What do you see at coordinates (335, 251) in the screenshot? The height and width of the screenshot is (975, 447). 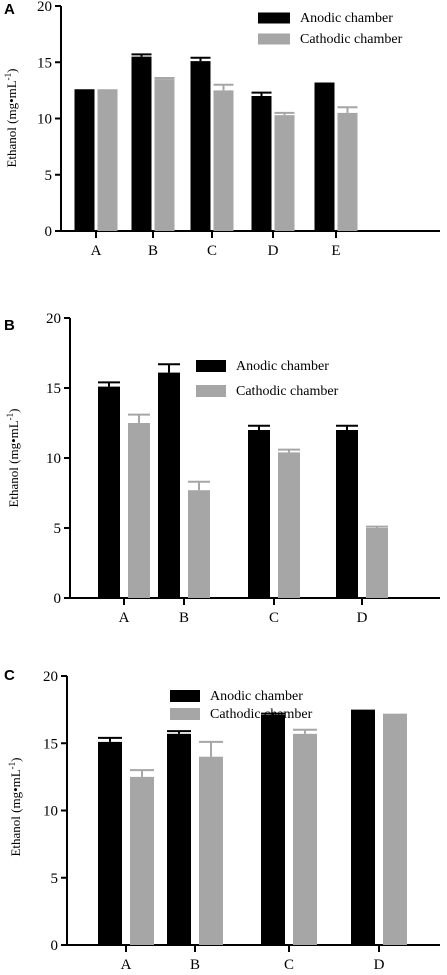 I see `x-tick-label: E` at bounding box center [335, 251].